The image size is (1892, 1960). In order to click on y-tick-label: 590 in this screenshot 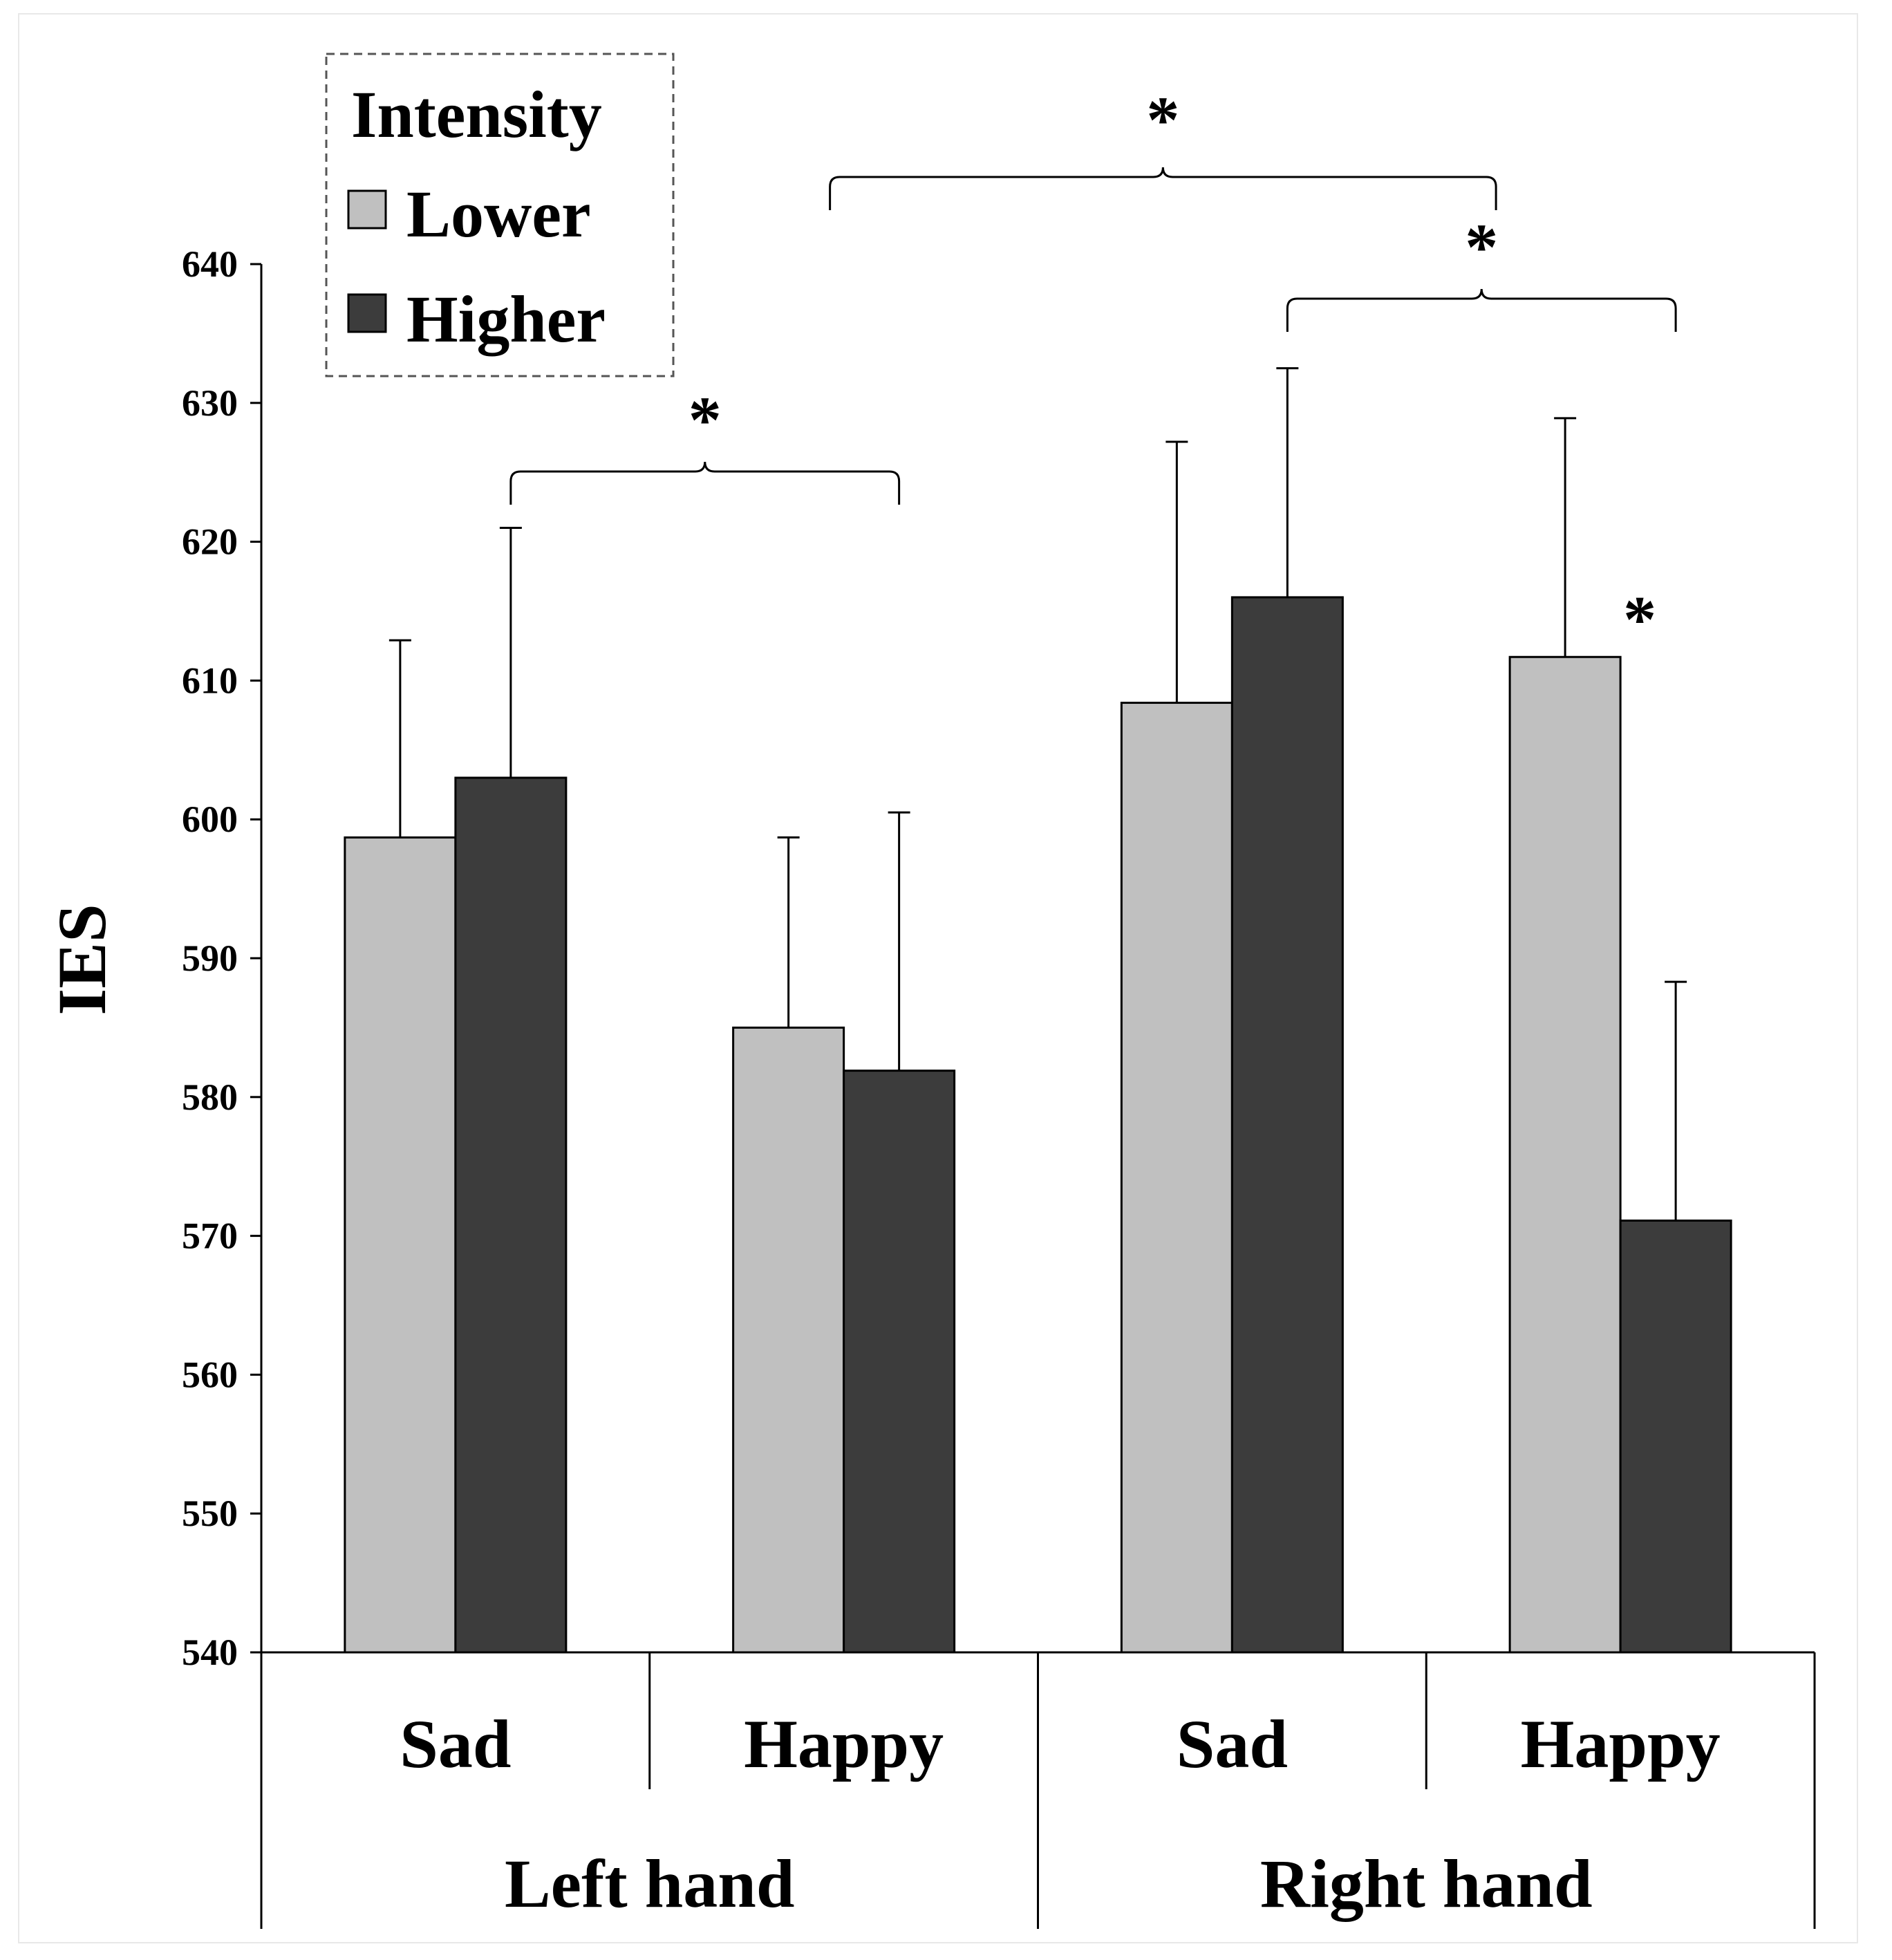, I will do `click(210, 958)`.